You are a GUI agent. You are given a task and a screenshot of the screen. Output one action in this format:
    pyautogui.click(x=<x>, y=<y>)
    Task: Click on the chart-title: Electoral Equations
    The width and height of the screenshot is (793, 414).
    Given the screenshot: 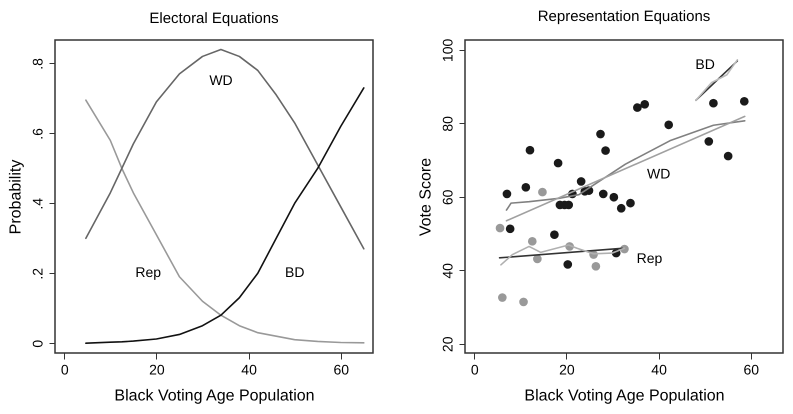 What is the action you would take?
    pyautogui.click(x=214, y=18)
    